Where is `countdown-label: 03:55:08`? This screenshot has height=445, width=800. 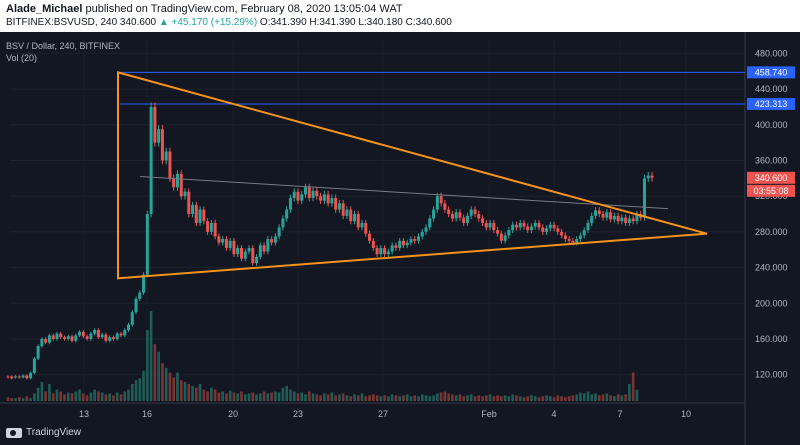
countdown-label: 03:55:08 is located at coordinates (771, 190).